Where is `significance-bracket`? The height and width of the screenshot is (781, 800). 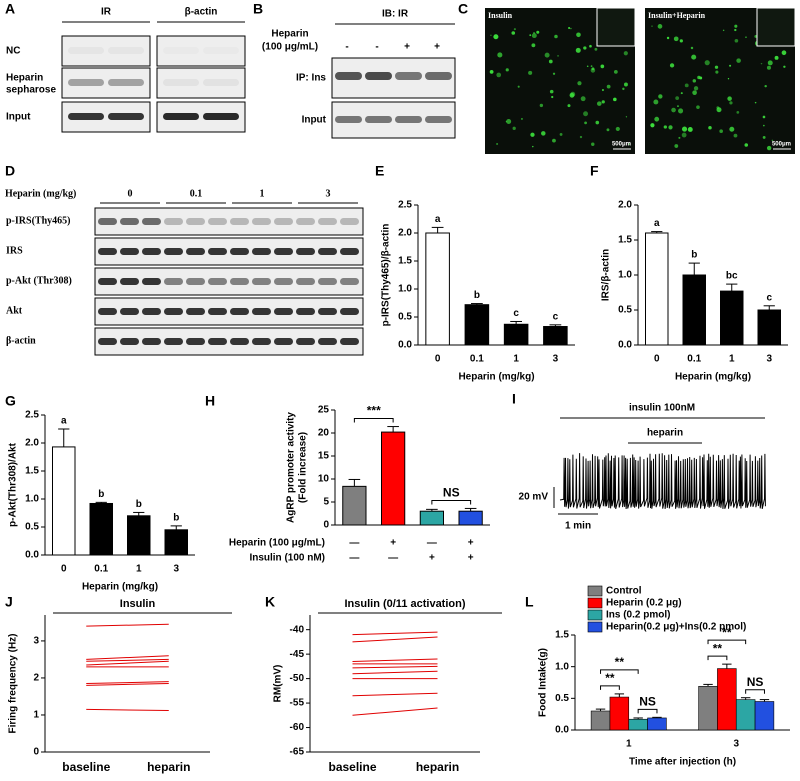
significance-bracket is located at coordinates (727, 642).